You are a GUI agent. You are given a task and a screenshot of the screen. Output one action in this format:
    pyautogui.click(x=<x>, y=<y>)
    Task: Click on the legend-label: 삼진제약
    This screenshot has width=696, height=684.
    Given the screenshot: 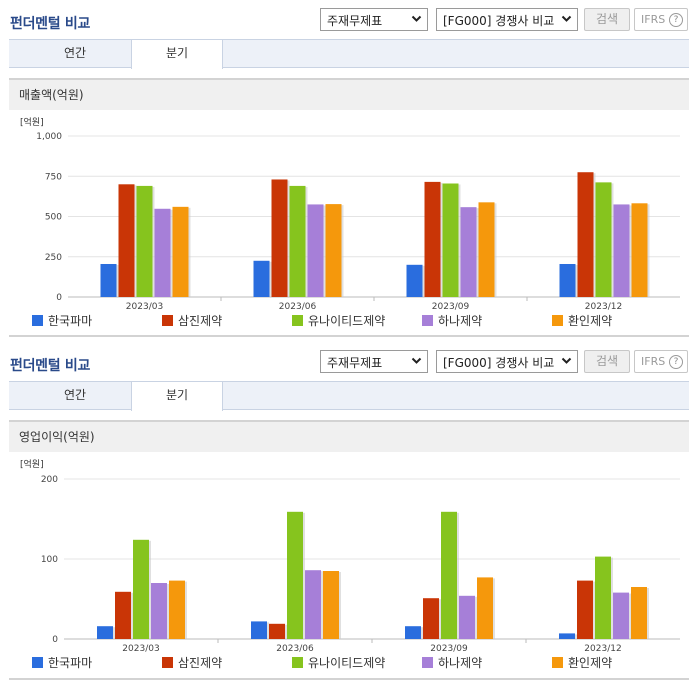 What is the action you would take?
    pyautogui.click(x=200, y=321)
    